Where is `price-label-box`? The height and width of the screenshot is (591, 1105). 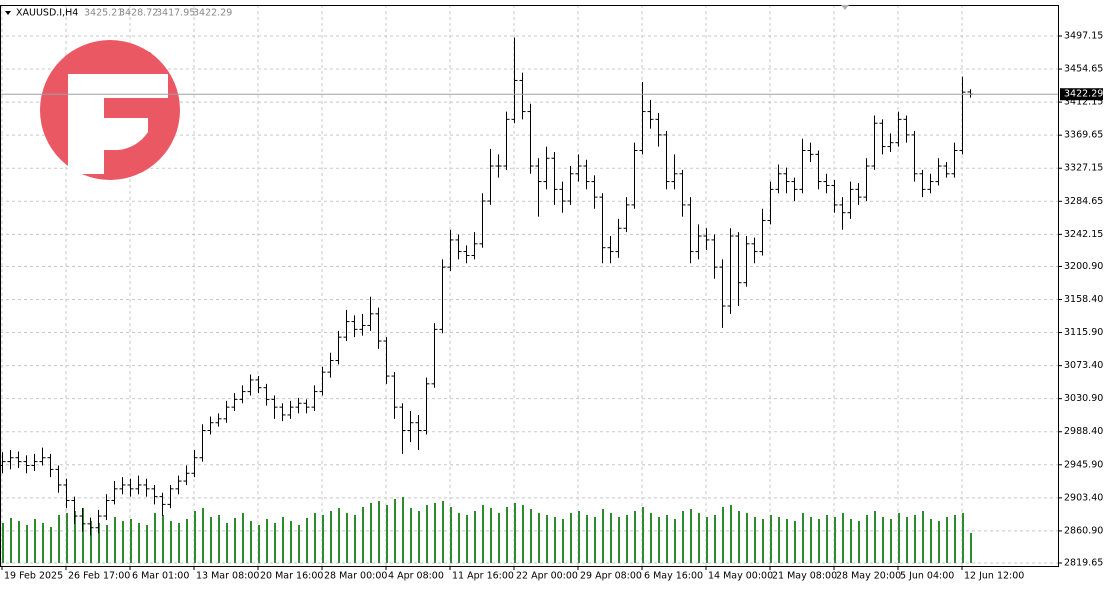 price-label-box is located at coordinates (1081, 94).